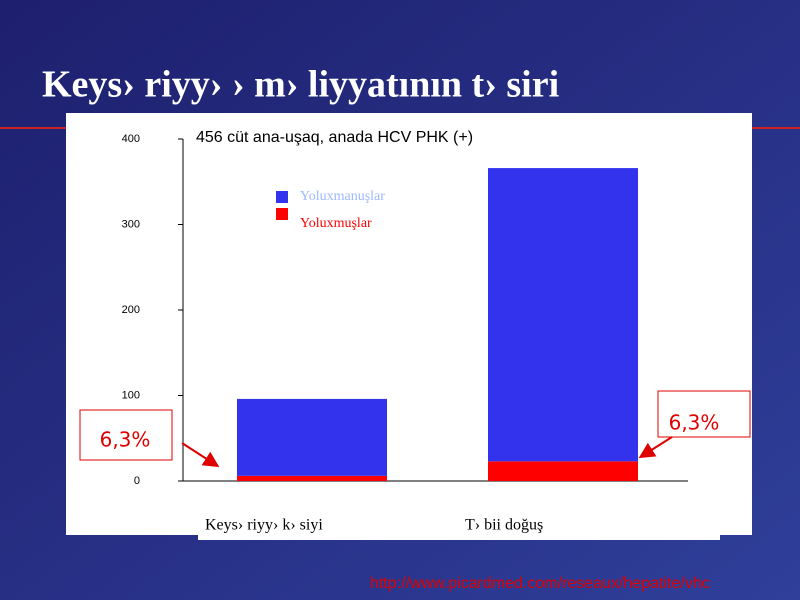 This screenshot has height=605, width=800. What do you see at coordinates (334, 137) in the screenshot?
I see `chart-subtitle: 456 cüt ana-uşaq, anada HCV PHK (+)` at bounding box center [334, 137].